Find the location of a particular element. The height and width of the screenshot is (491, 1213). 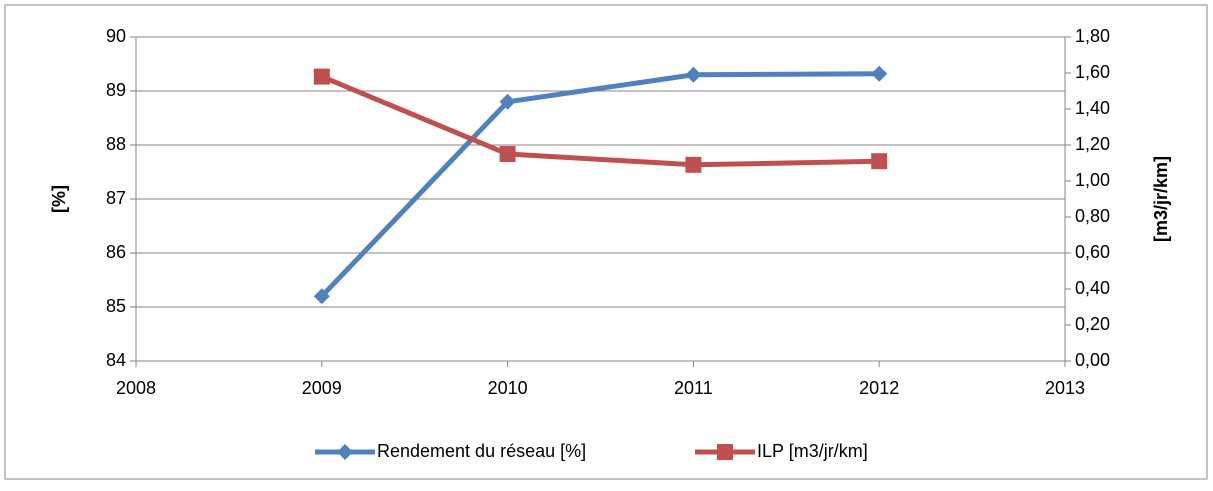

y2-tick-label: 1,40 is located at coordinates (1092, 108).